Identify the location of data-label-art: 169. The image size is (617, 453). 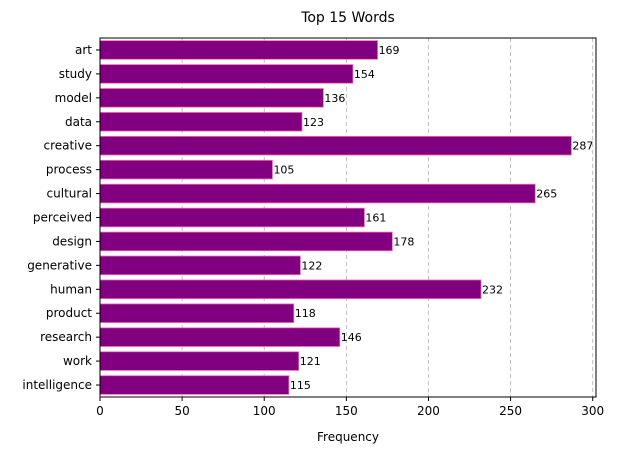
(389, 50).